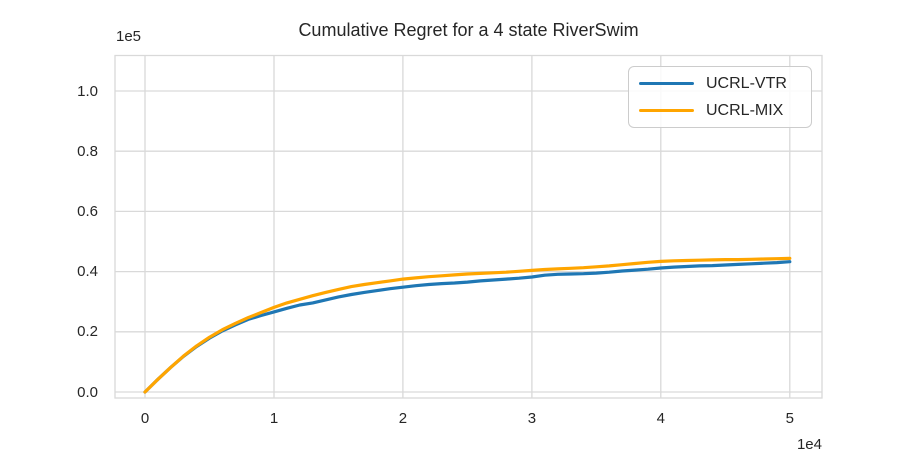 The image size is (913, 457). What do you see at coordinates (403, 418) in the screenshot?
I see `x-tick-label: 2` at bounding box center [403, 418].